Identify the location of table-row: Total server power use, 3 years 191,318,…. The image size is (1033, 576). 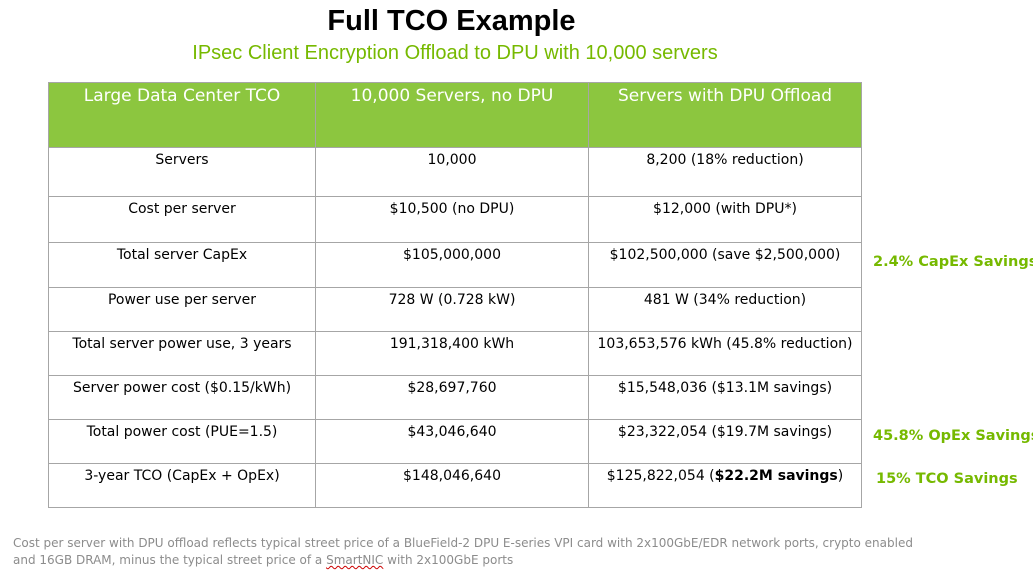
(455, 353).